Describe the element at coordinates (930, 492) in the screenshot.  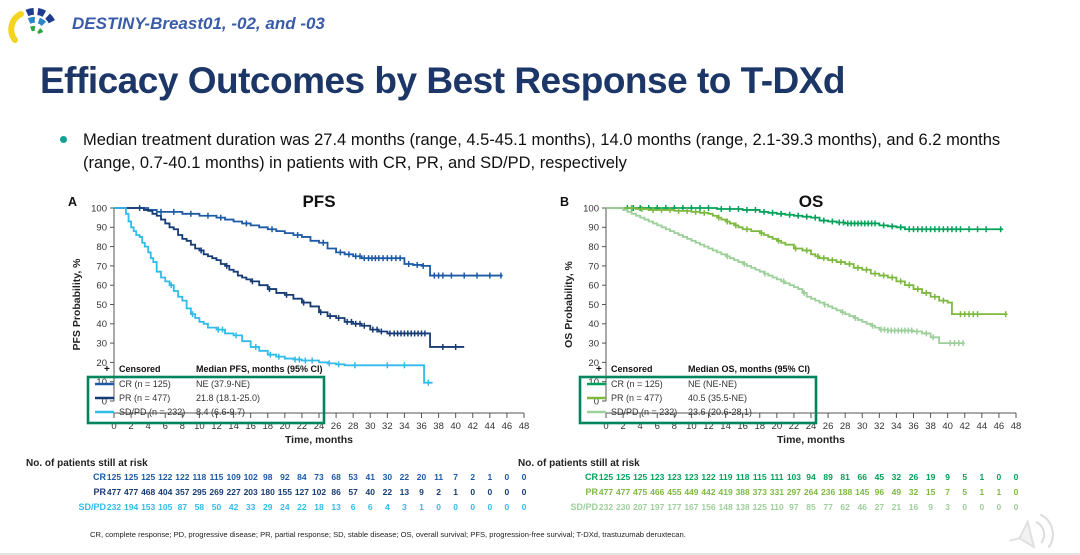
I see `risk-value: 15` at that location.